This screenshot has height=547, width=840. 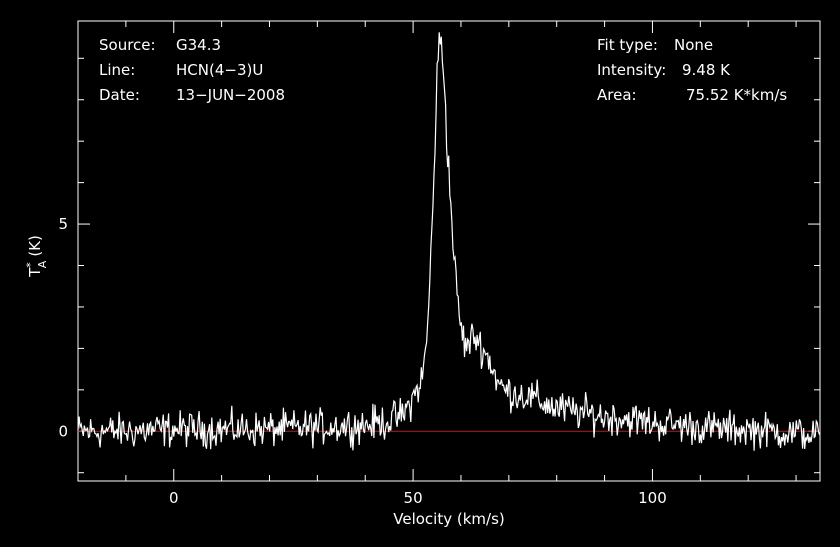 What do you see at coordinates (119, 95) in the screenshot?
I see `date-label: Date:` at bounding box center [119, 95].